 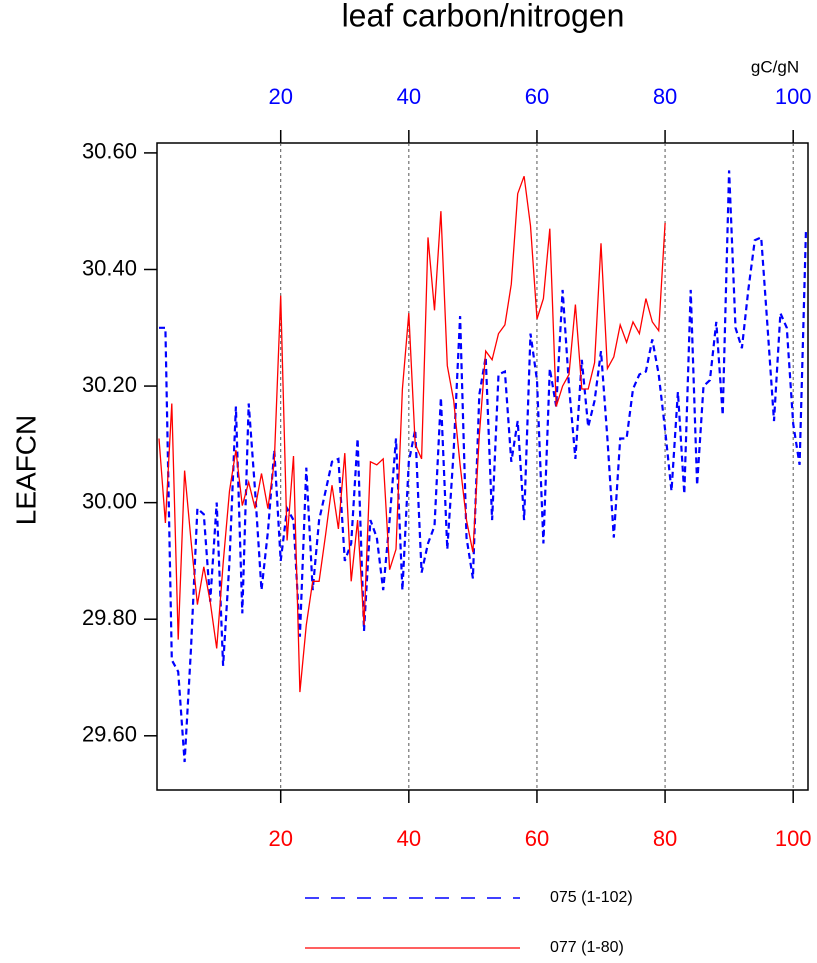 What do you see at coordinates (537, 96) in the screenshot?
I see `x2-tick-label: 60` at bounding box center [537, 96].